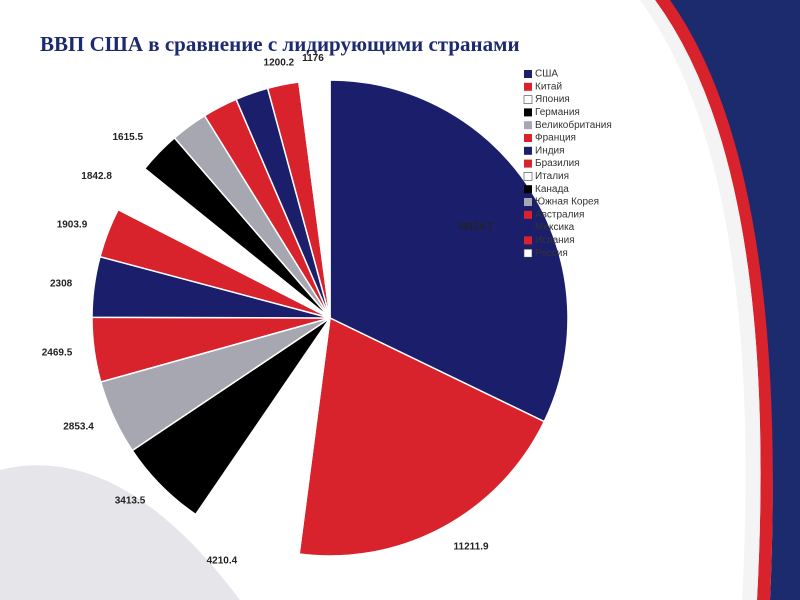 The image size is (800, 600). What do you see at coordinates (714, 300) in the screenshot?
I see `stripe` at bounding box center [714, 300].